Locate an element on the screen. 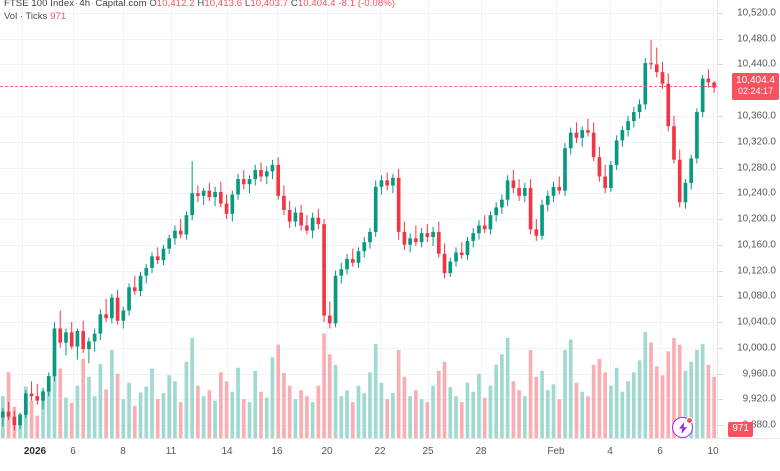 This screenshot has width=780, height=471. last-price-value: 10,404.4 is located at coordinates (755, 80).